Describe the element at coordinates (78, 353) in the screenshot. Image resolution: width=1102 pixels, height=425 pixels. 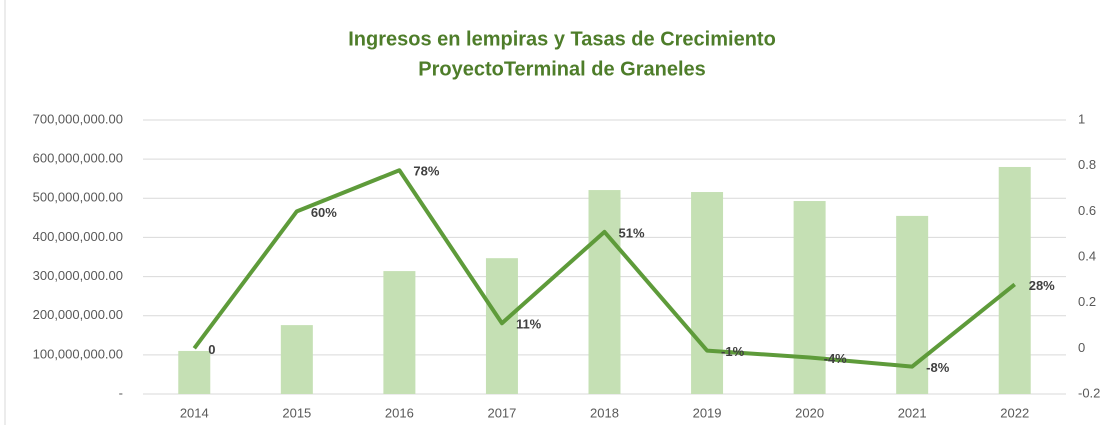
I see `y-tick-label: 100,000,000.00` at that location.